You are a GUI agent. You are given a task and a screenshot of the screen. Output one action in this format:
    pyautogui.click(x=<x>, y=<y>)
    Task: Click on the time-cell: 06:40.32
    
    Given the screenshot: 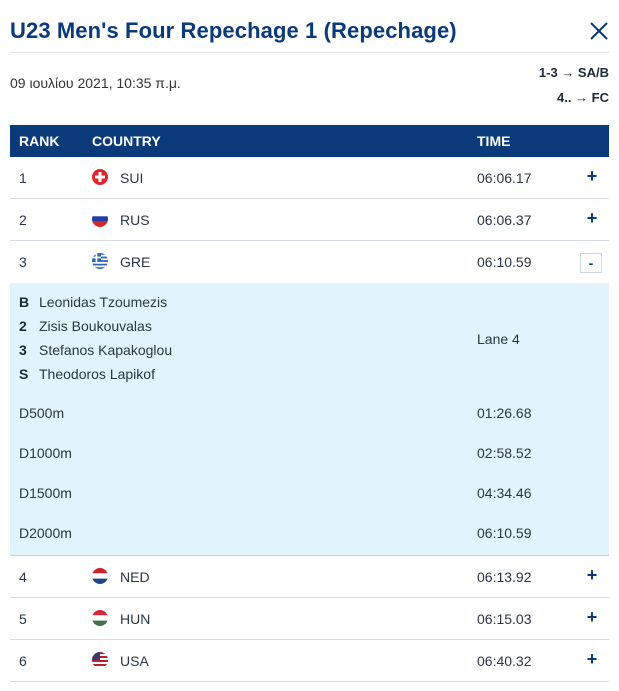 What is the action you would take?
    pyautogui.click(x=504, y=661)
    